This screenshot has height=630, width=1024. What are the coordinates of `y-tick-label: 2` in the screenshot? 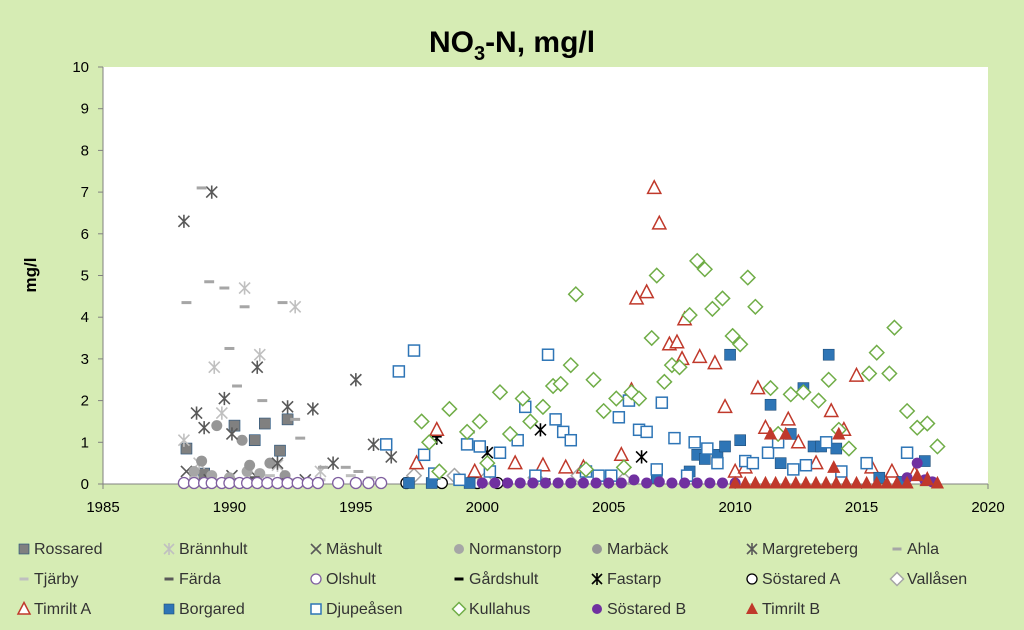 It's located at (85, 401).